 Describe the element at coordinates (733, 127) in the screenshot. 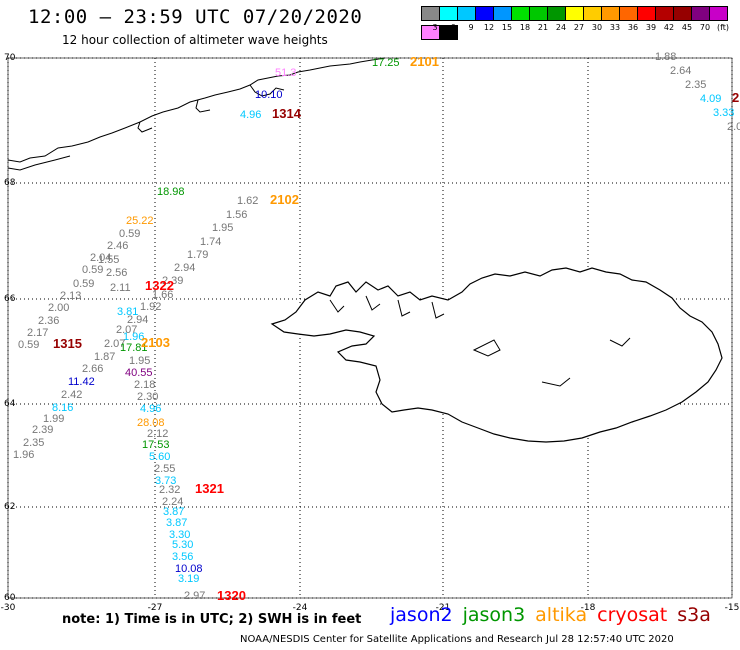

I see `wave-height-reading: 2.0` at that location.